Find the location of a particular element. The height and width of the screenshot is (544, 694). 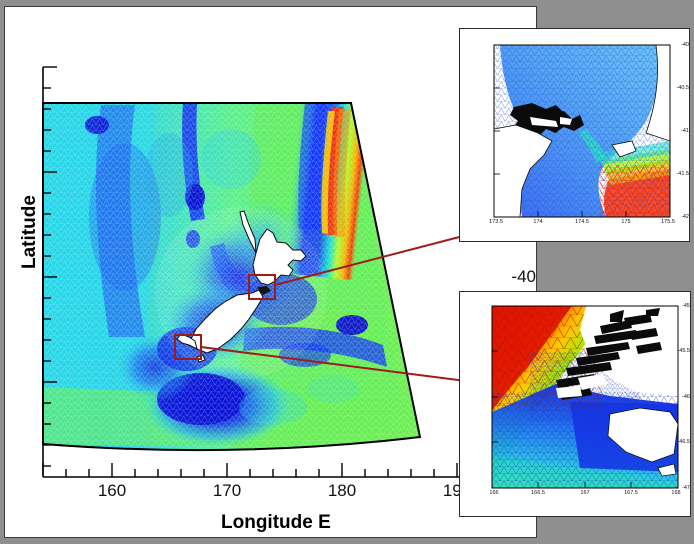

x-tick-label-0: 160 is located at coordinates (112, 490).